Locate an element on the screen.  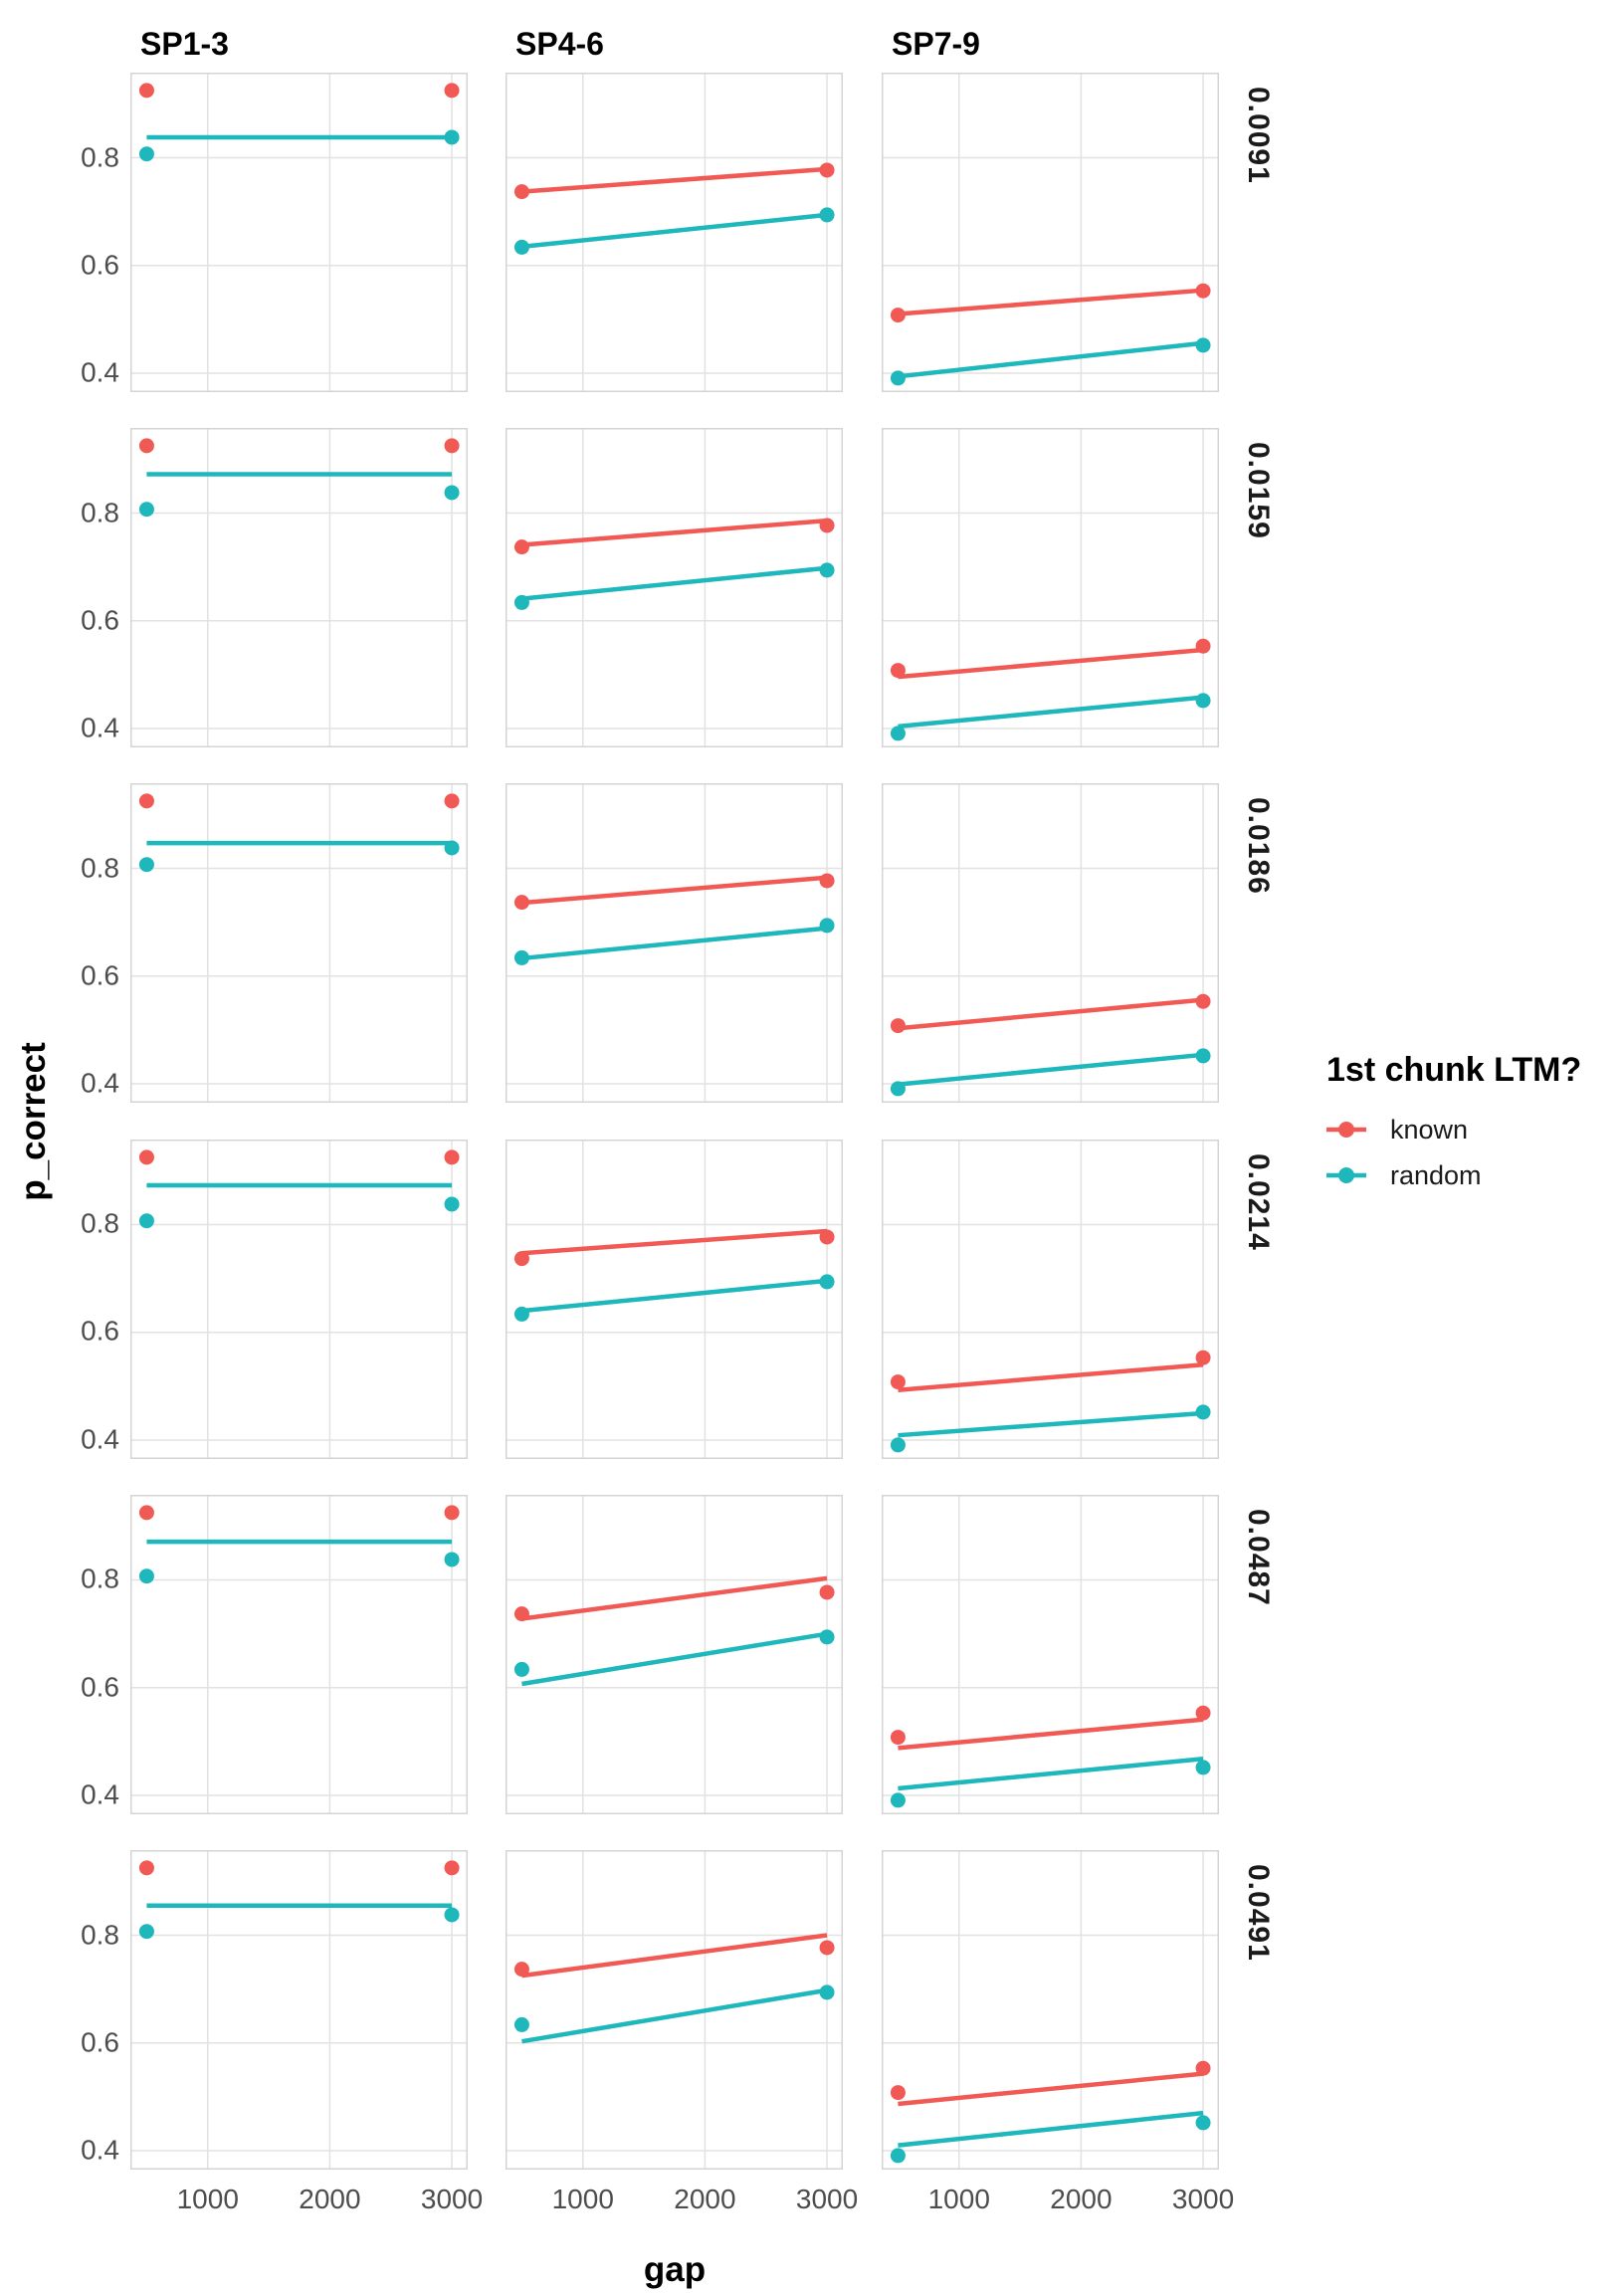
legend-item-known: known is located at coordinates (1453, 1129).